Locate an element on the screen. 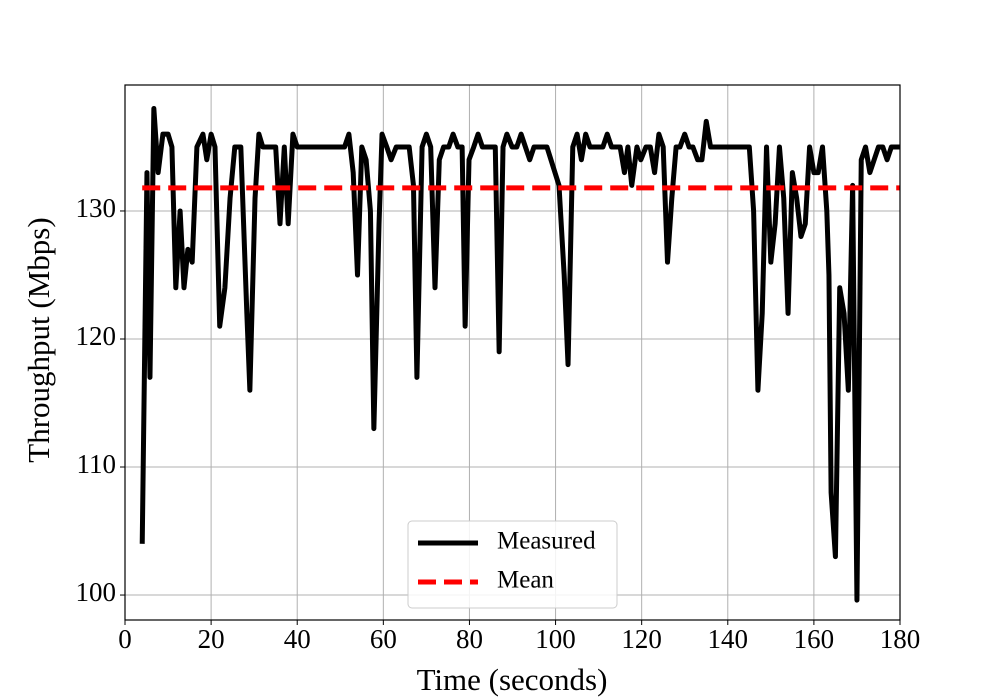 The height and width of the screenshot is (700, 1000). legend-label: Mean is located at coordinates (525, 580).